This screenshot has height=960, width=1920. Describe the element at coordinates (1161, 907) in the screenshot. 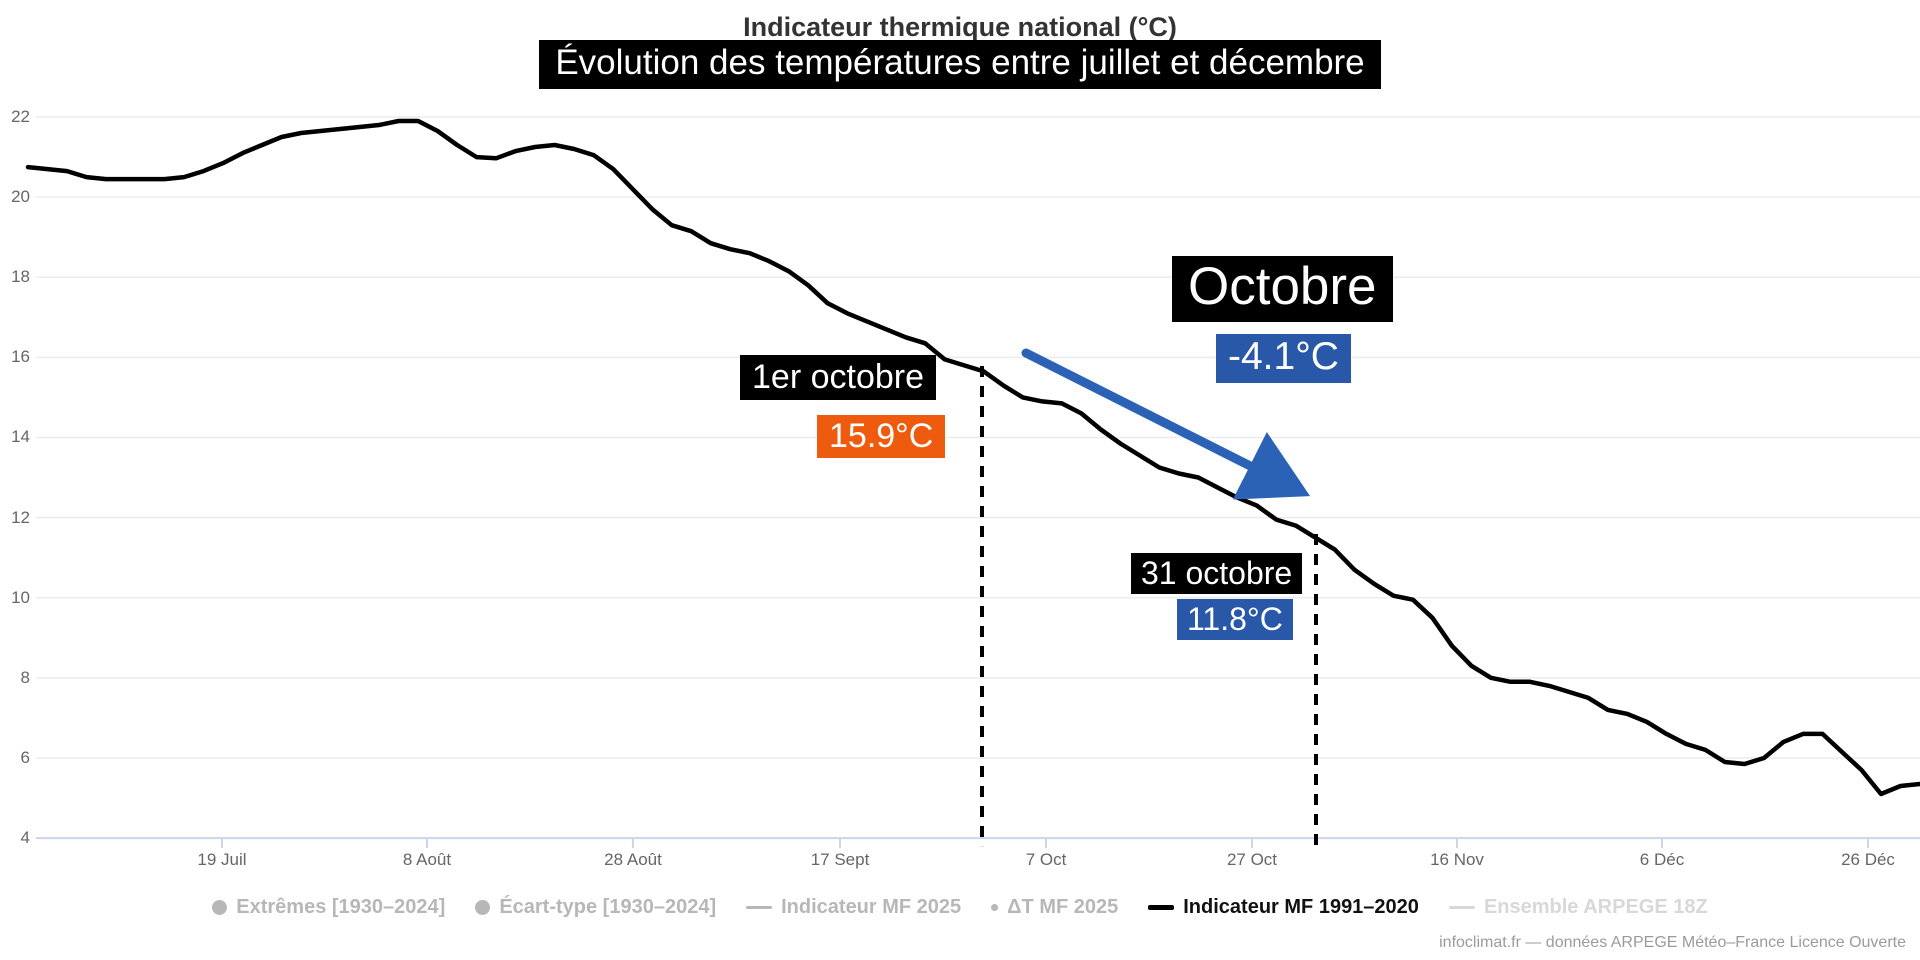

I see `line-bold-legend-icon` at that location.